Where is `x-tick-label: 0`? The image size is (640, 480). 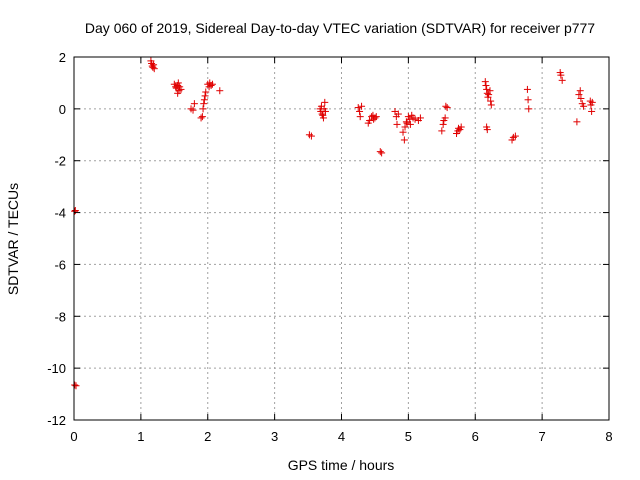
x-tick-label: 0 is located at coordinates (73, 436).